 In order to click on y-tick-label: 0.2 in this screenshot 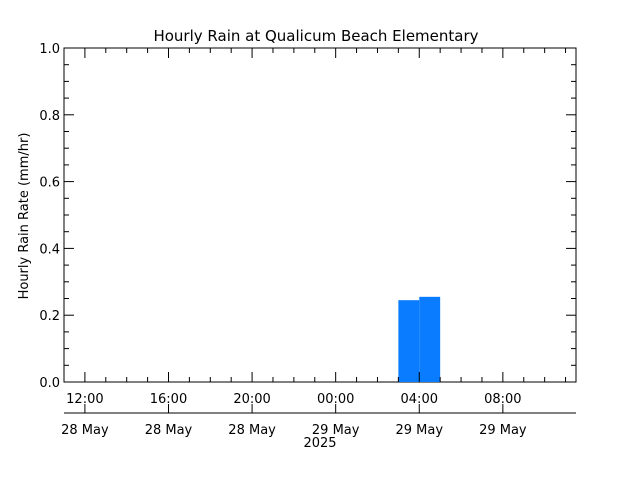, I will do `click(49, 316)`.